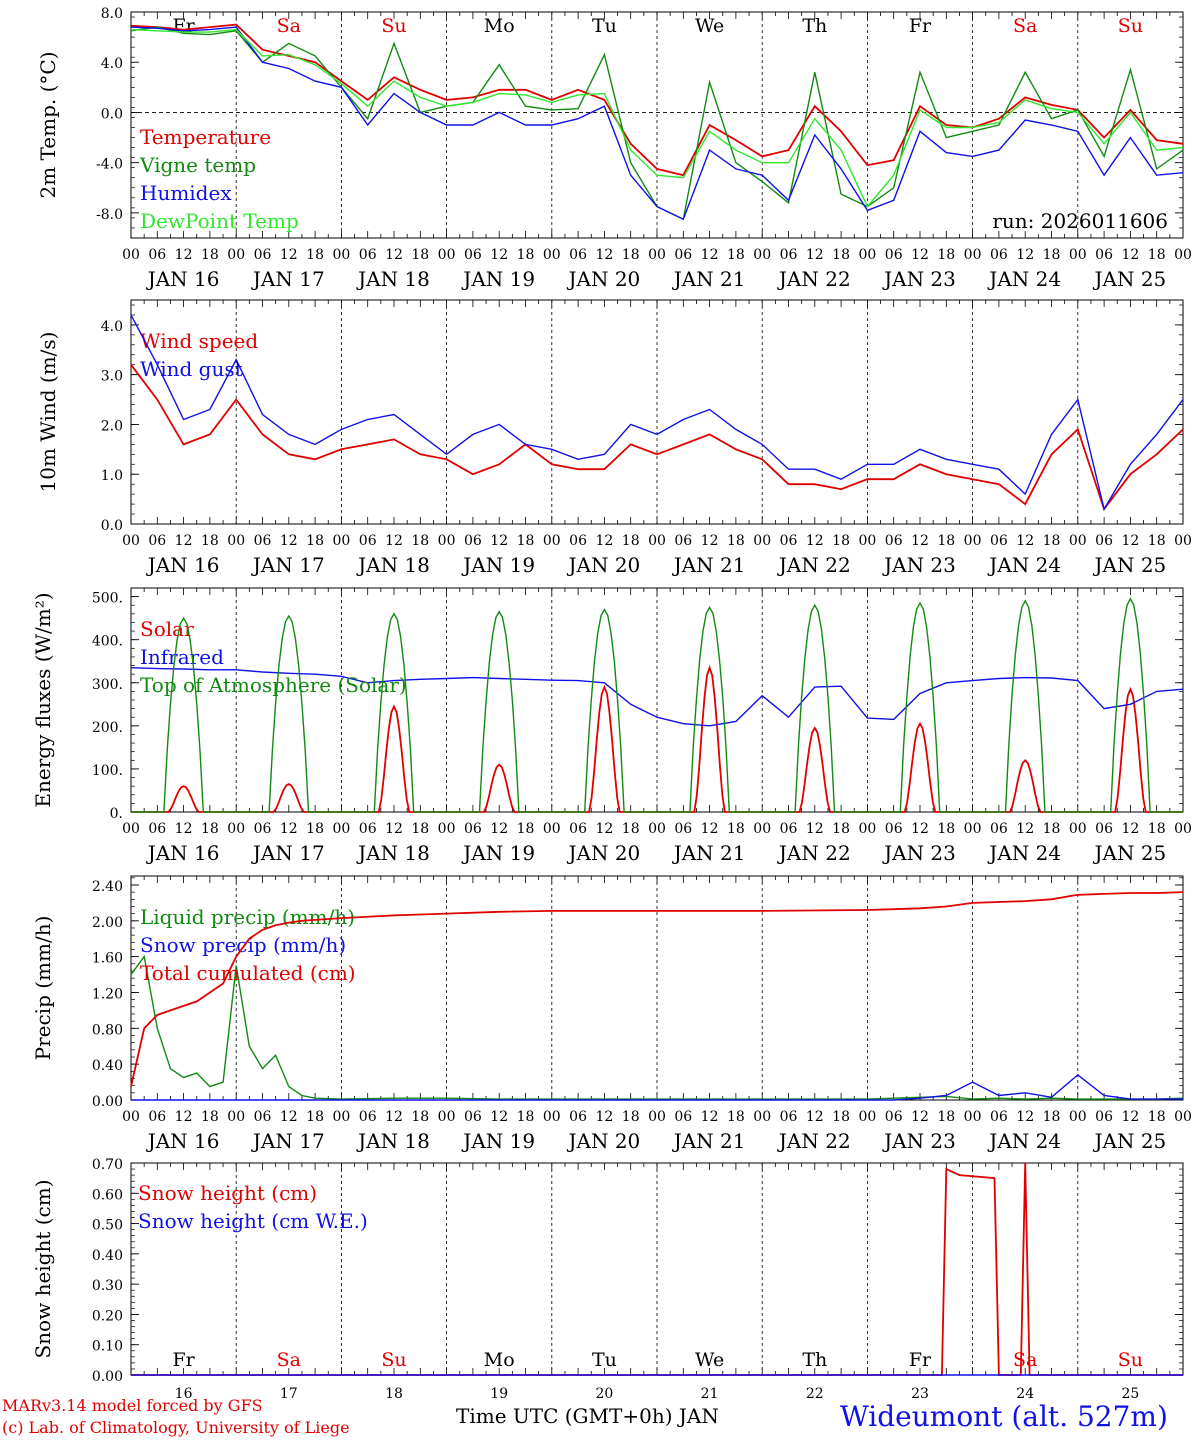 This screenshot has height=1440, width=1194. I want to click on weekday-label: We, so click(709, 1360).